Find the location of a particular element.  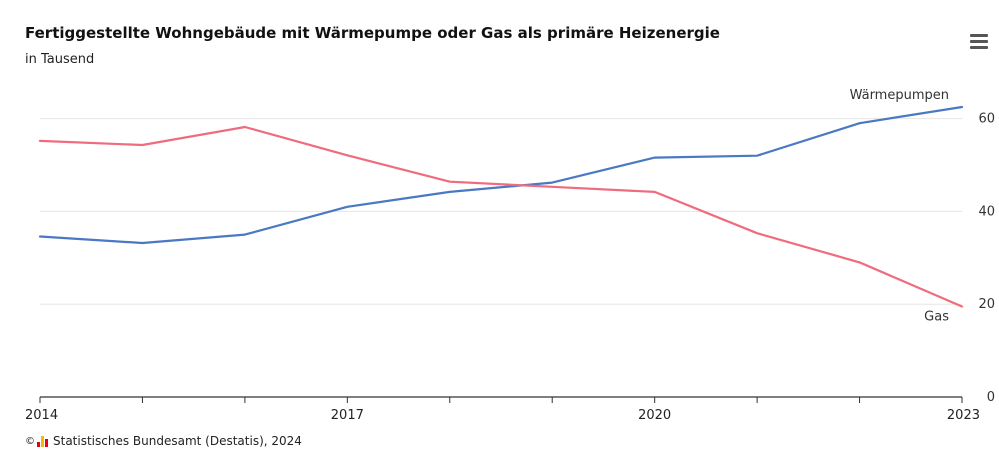

credit-text: Statistisches Bundesamt (Destatis), 2024 is located at coordinates (177, 441).